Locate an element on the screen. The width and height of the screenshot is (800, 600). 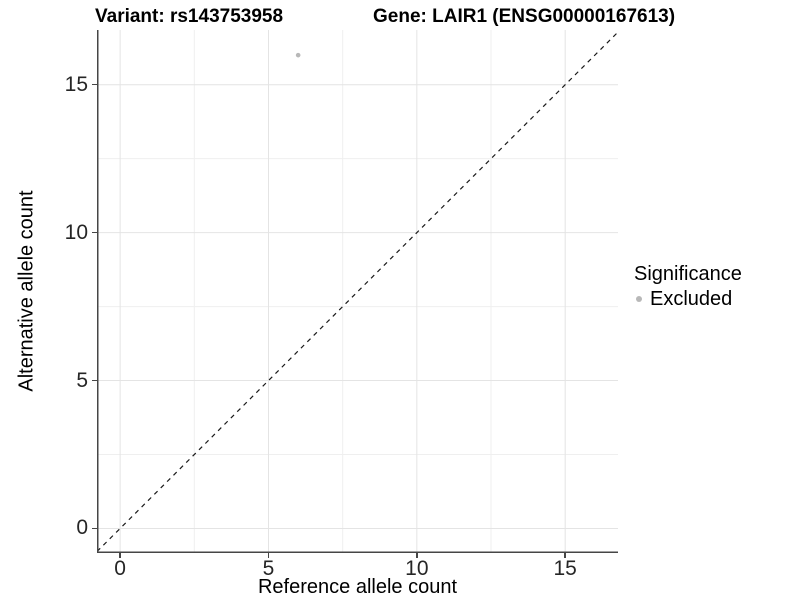
scatter-point is located at coordinates (298, 55).